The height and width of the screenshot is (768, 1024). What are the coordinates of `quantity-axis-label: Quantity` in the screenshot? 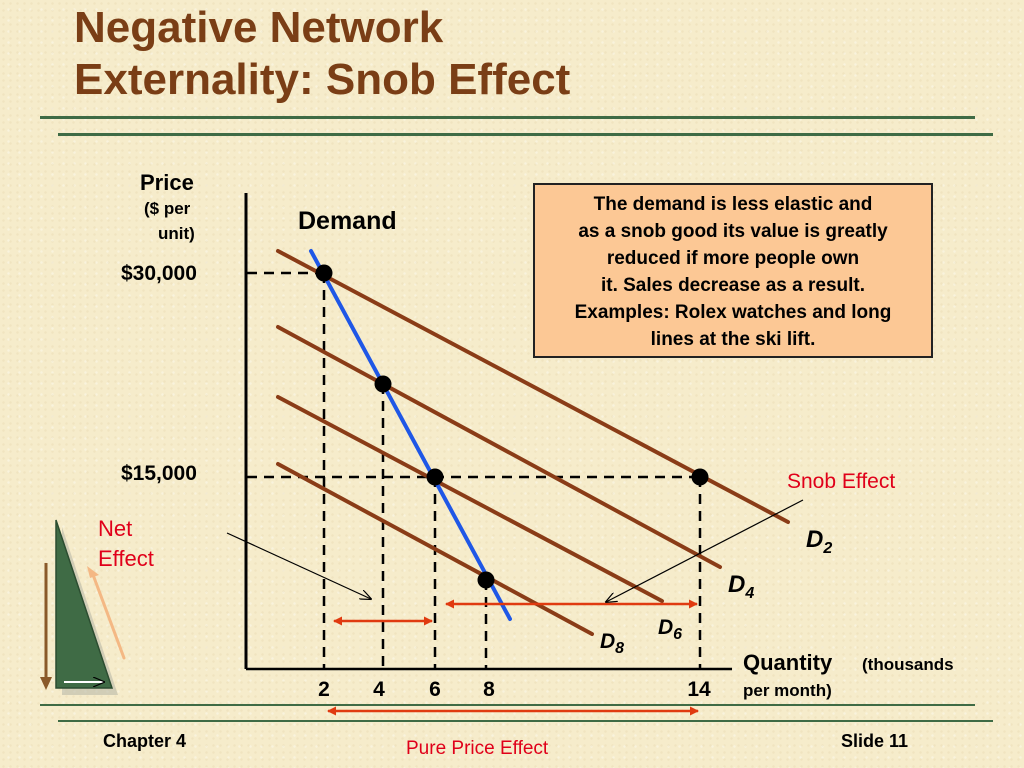 It's located at (788, 662).